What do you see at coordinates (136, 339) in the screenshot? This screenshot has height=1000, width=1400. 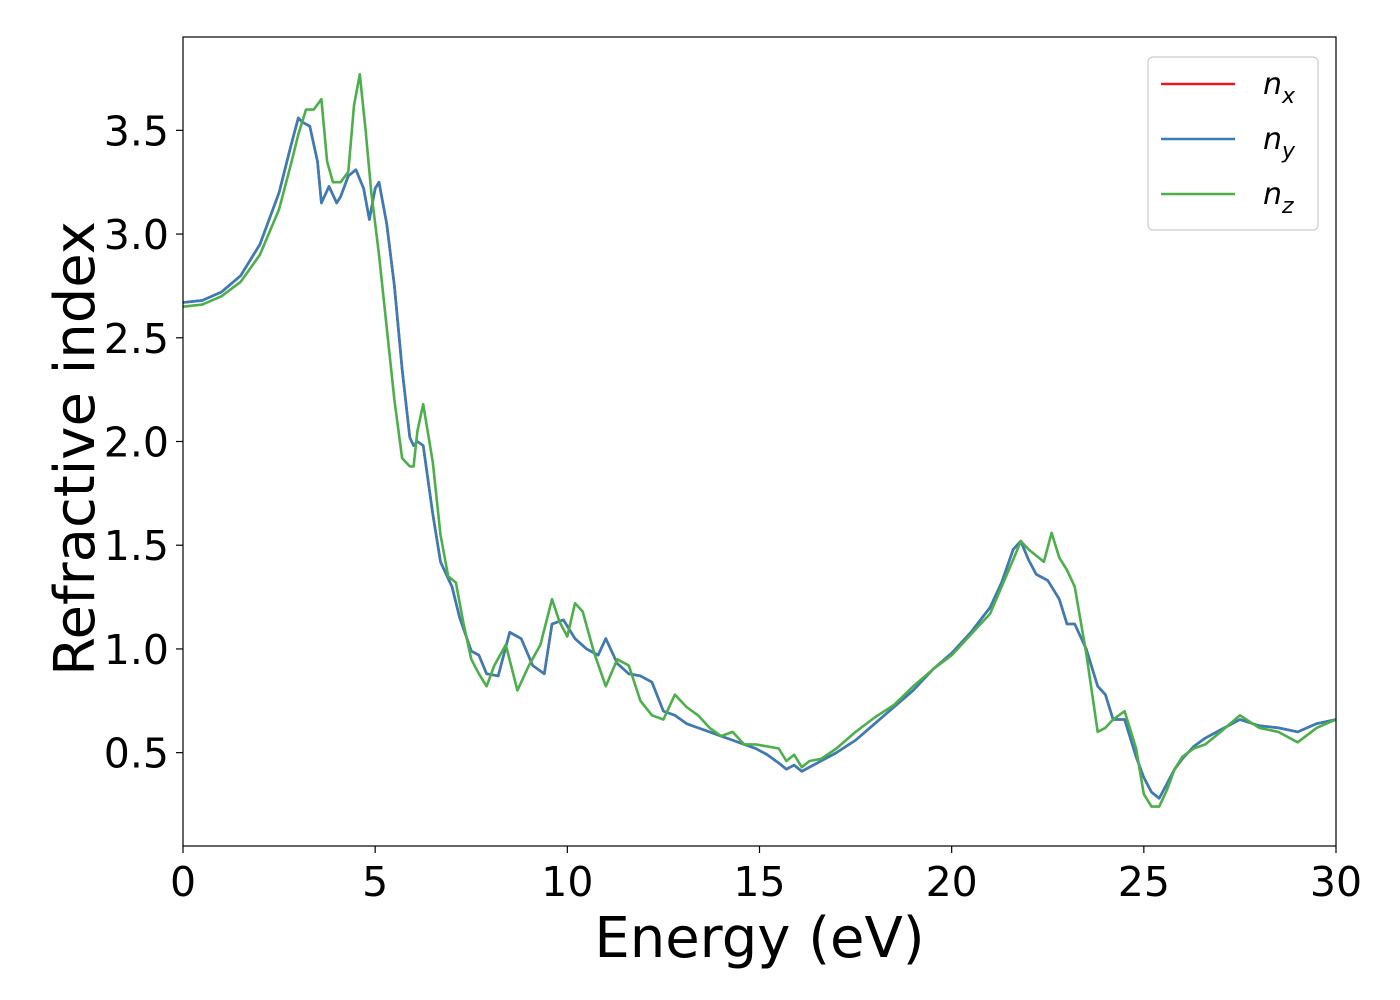 I see `y-tick-label: 2.5` at bounding box center [136, 339].